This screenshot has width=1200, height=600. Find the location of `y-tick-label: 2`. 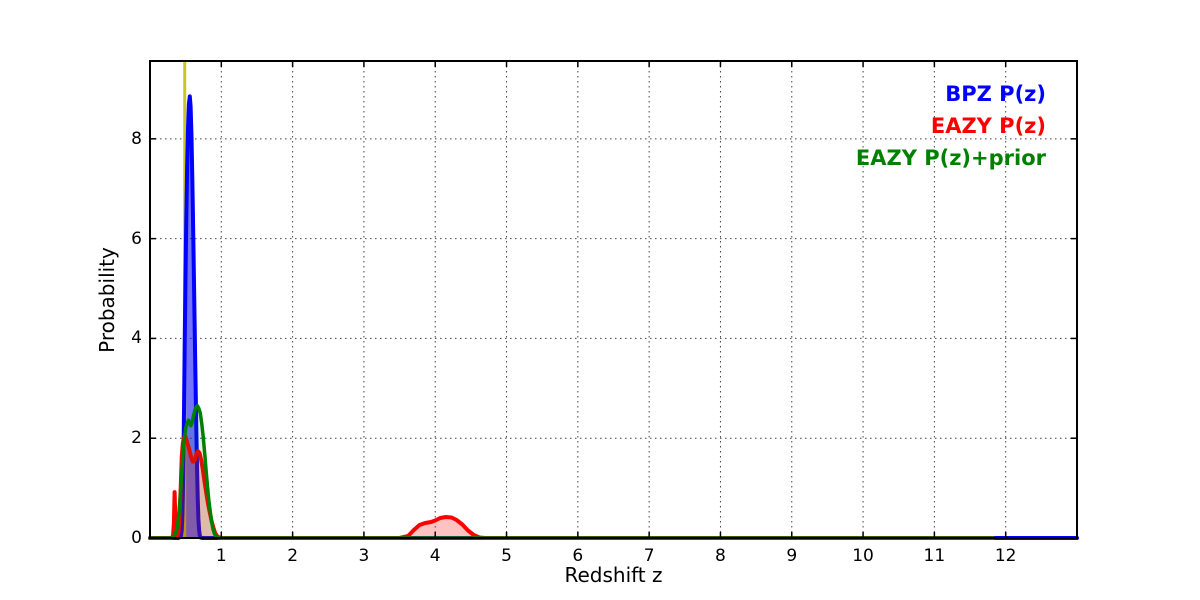

y-tick-label: 2 is located at coordinates (136, 438).